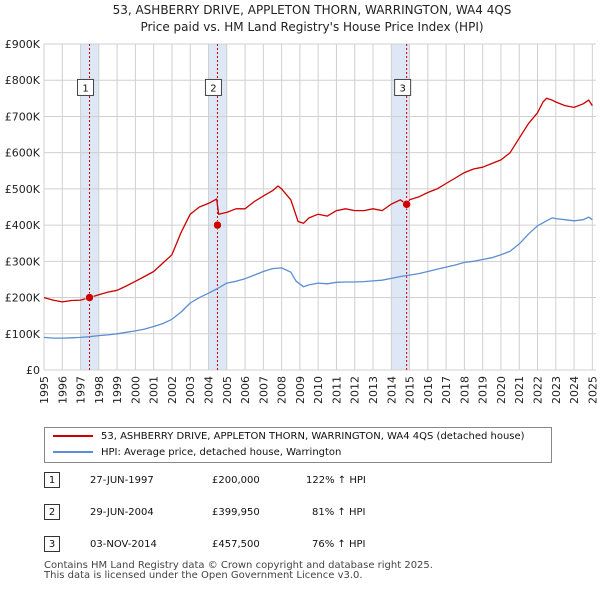 The image size is (600, 590). What do you see at coordinates (318, 390) in the screenshot?
I see `x-tick-label: 2010` at bounding box center [318, 390].